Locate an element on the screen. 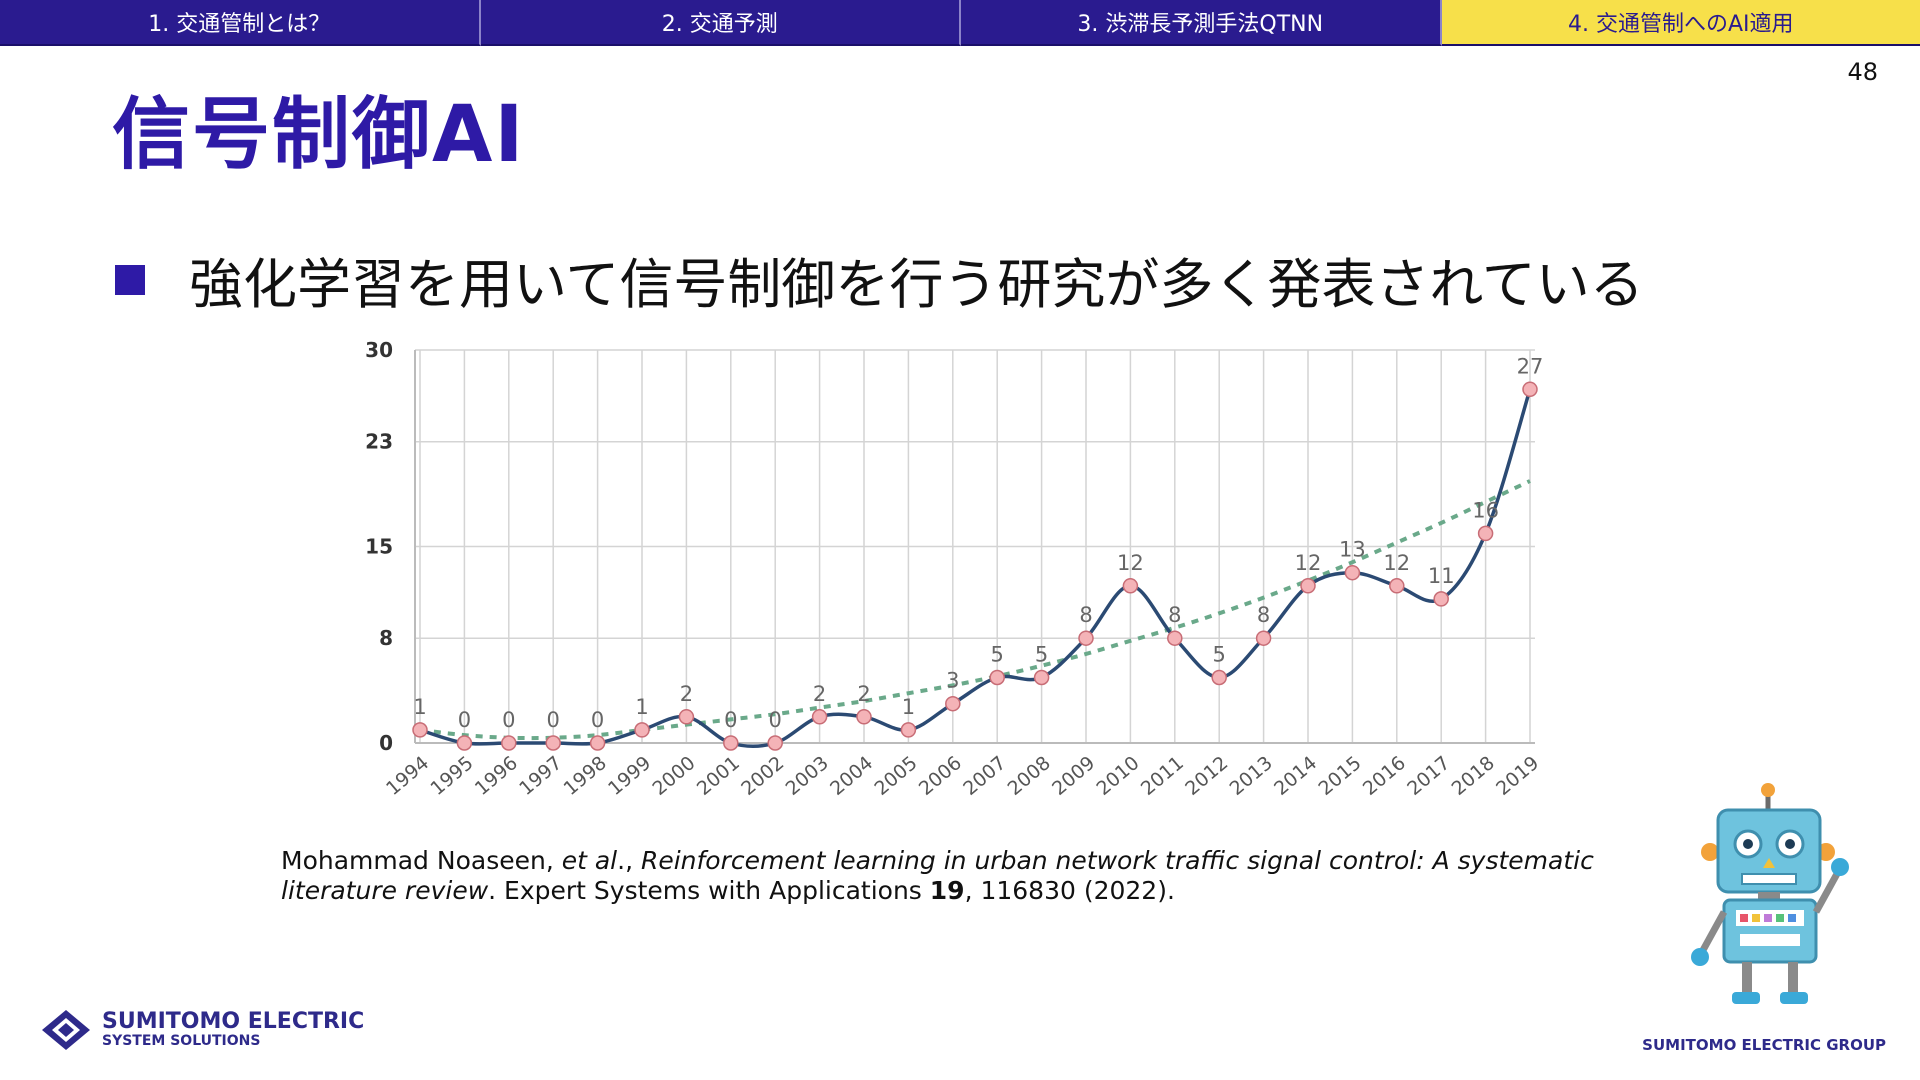  citation-rest: , 116830 (2022). is located at coordinates (1069, 890).